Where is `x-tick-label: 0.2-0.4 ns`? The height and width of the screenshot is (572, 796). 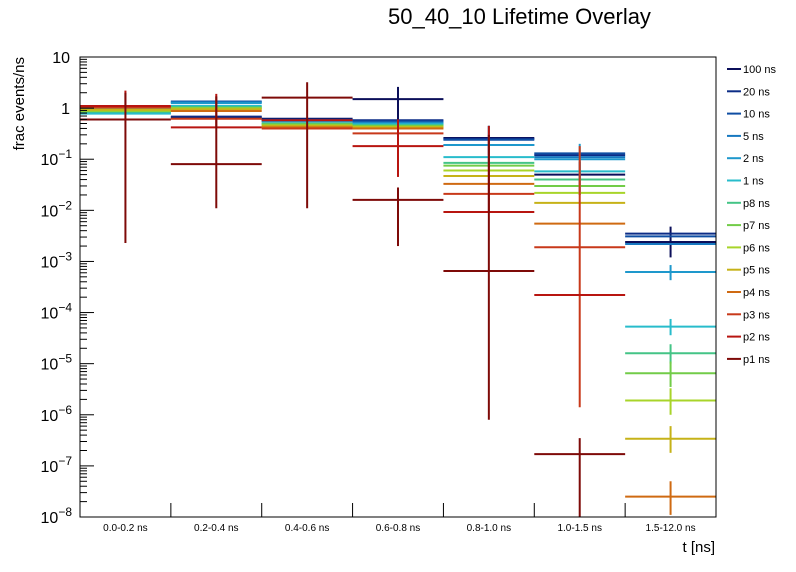
x-tick-label: 0.2-0.4 ns is located at coordinates (216, 528).